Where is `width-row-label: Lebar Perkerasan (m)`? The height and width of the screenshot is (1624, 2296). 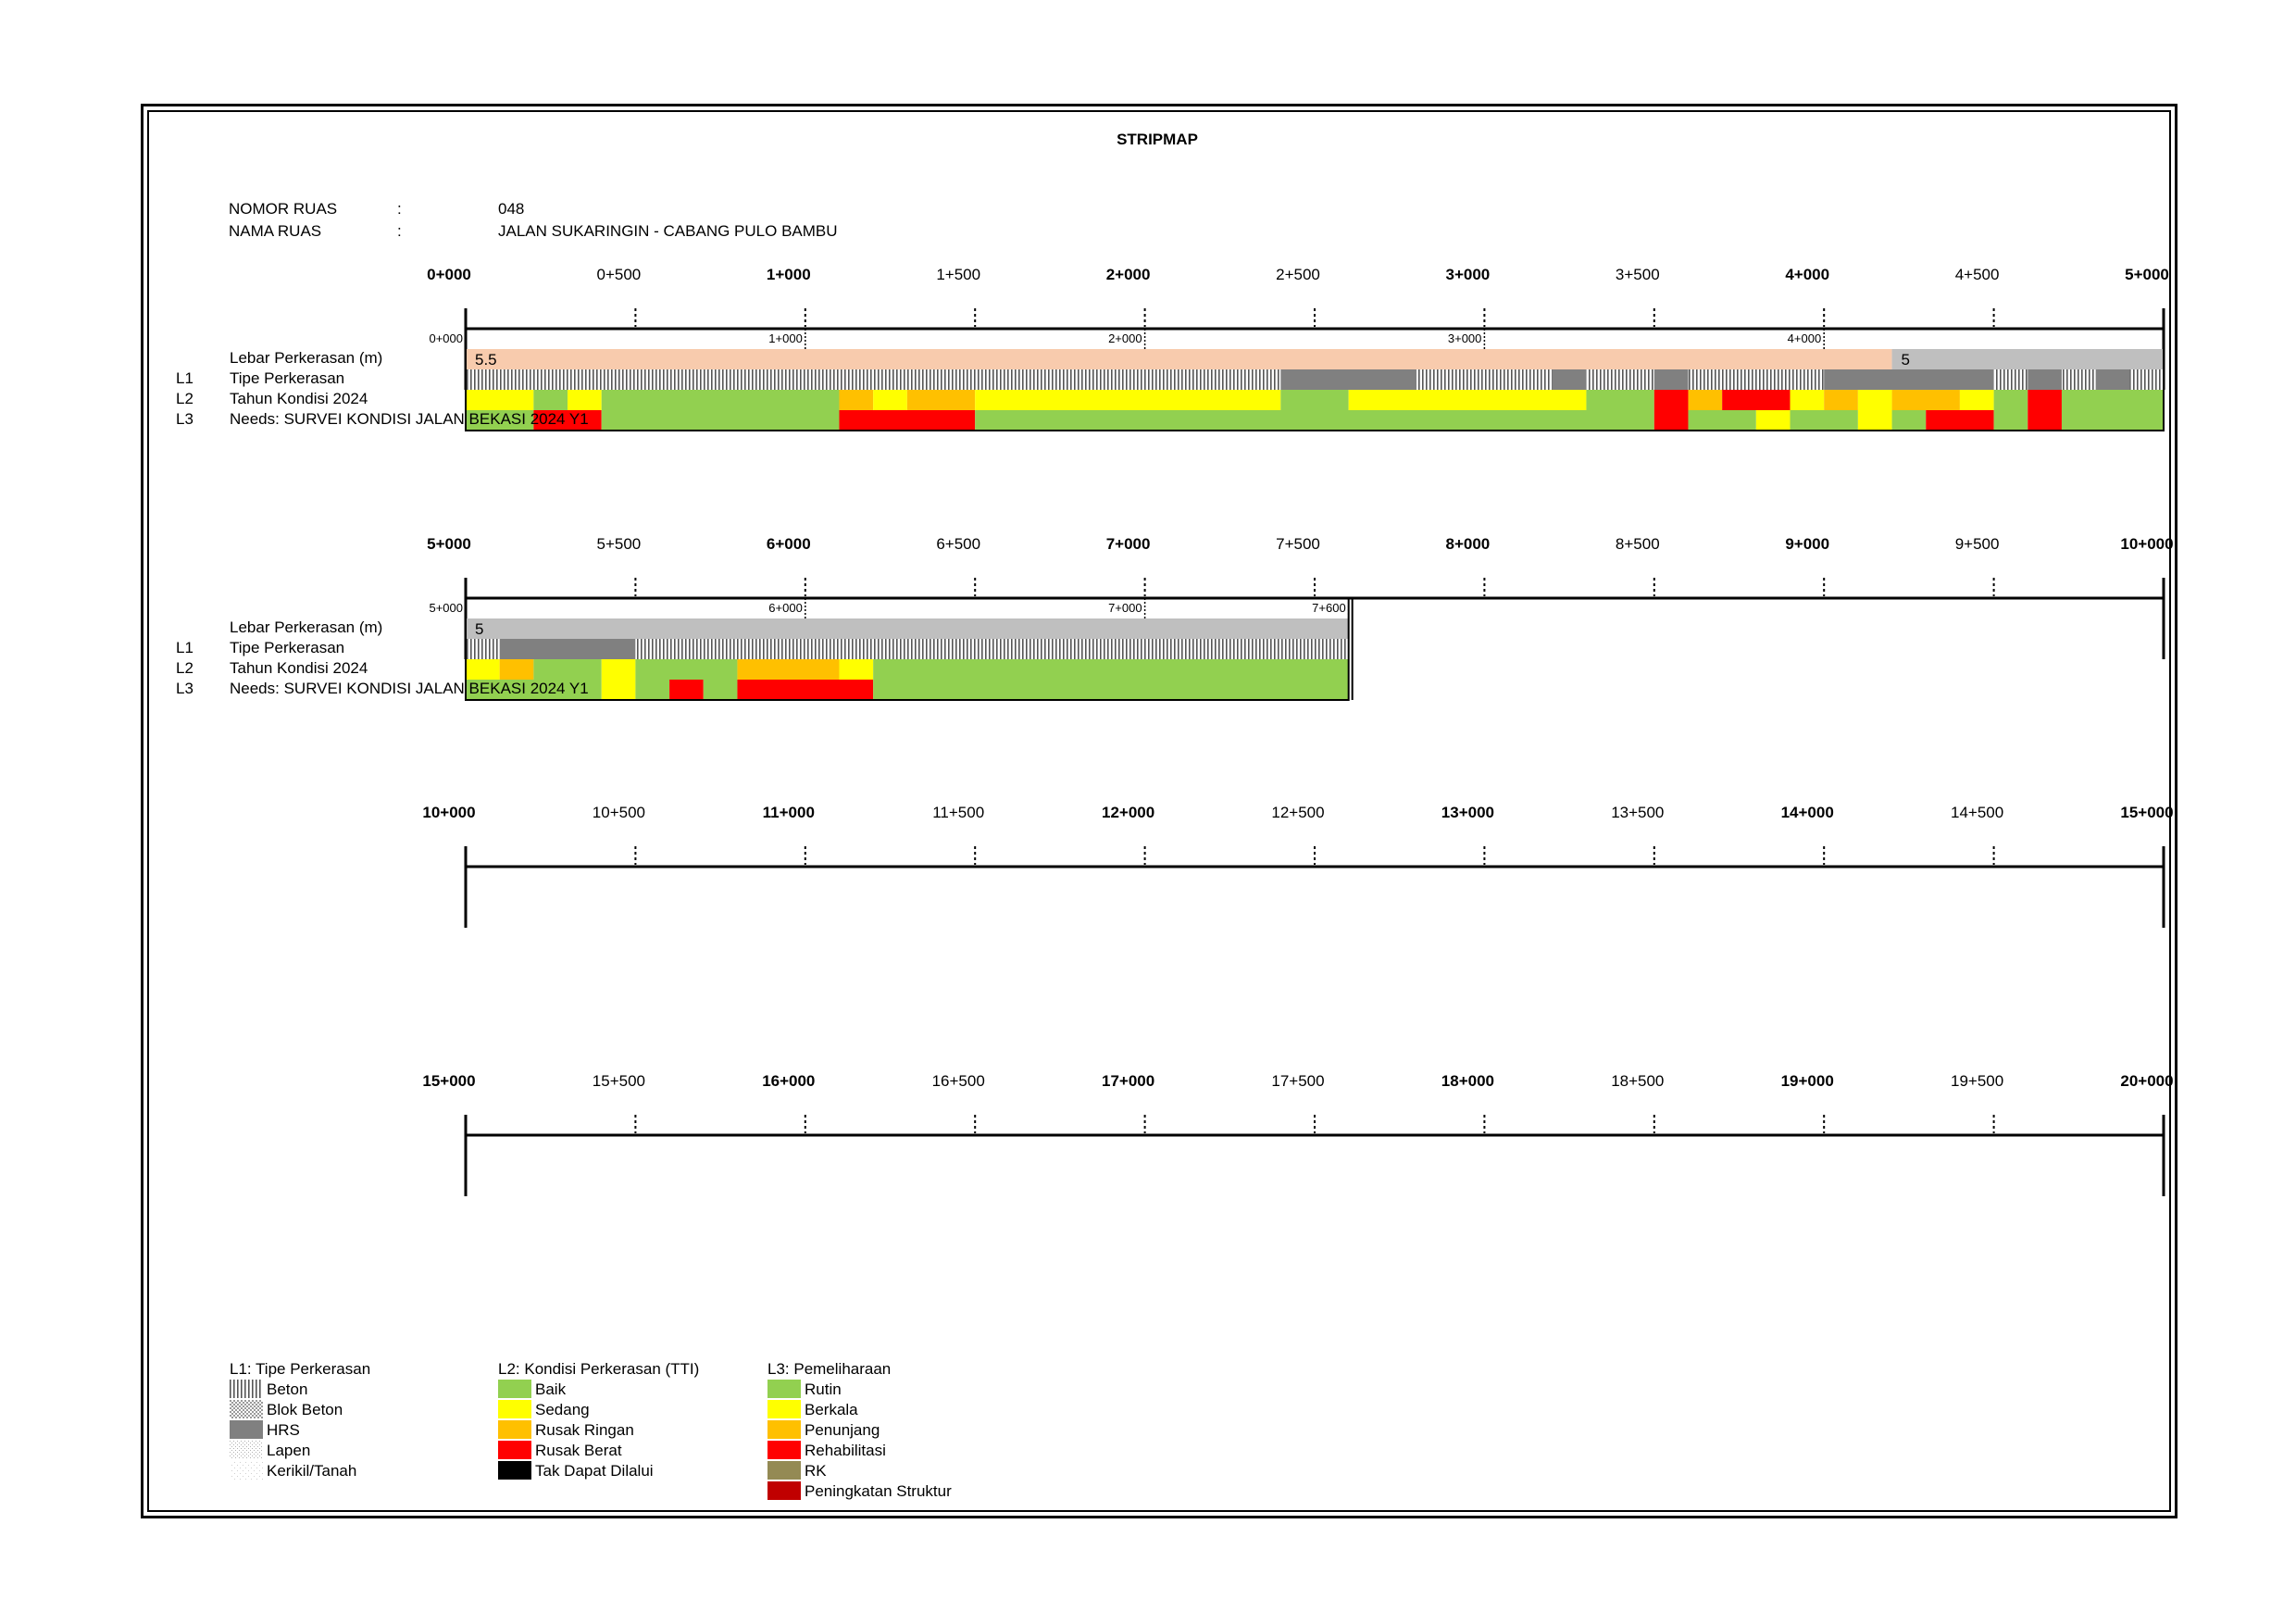
width-row-label: Lebar Perkerasan (m) is located at coordinates (306, 358).